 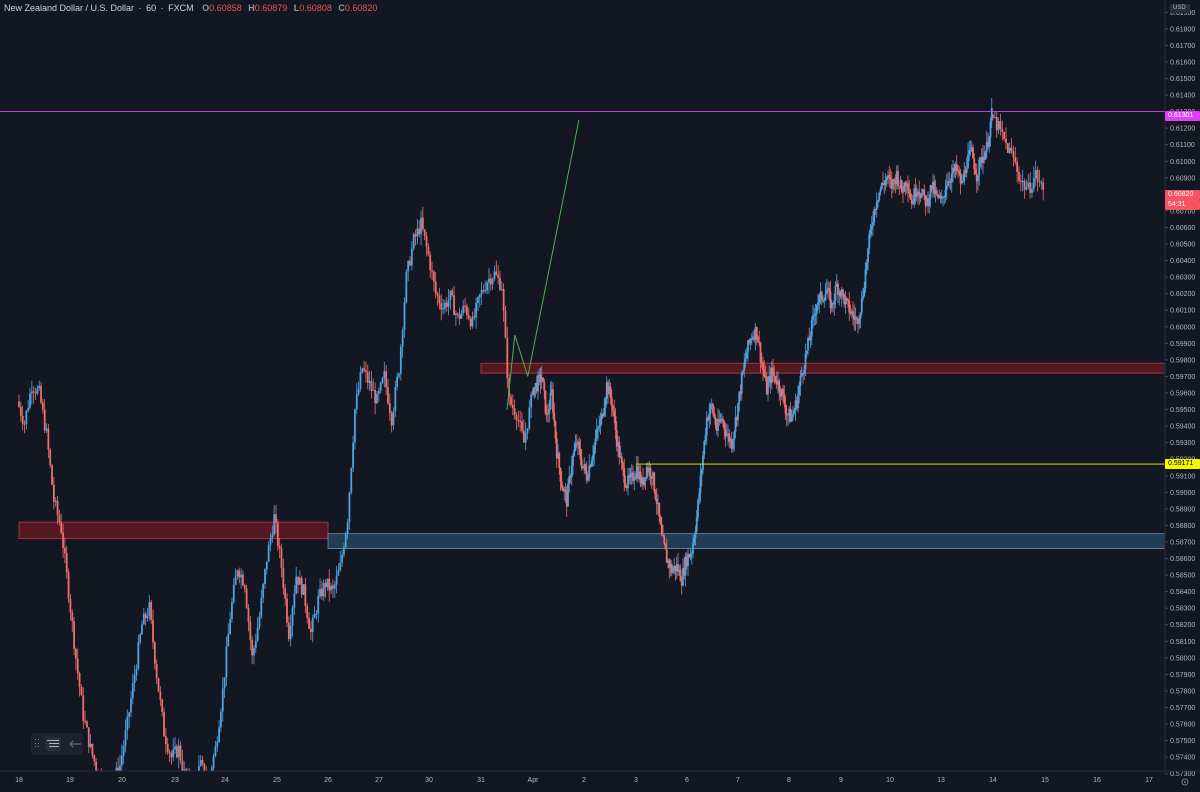 I want to click on time-tick-label: 3, so click(x=636, y=780).